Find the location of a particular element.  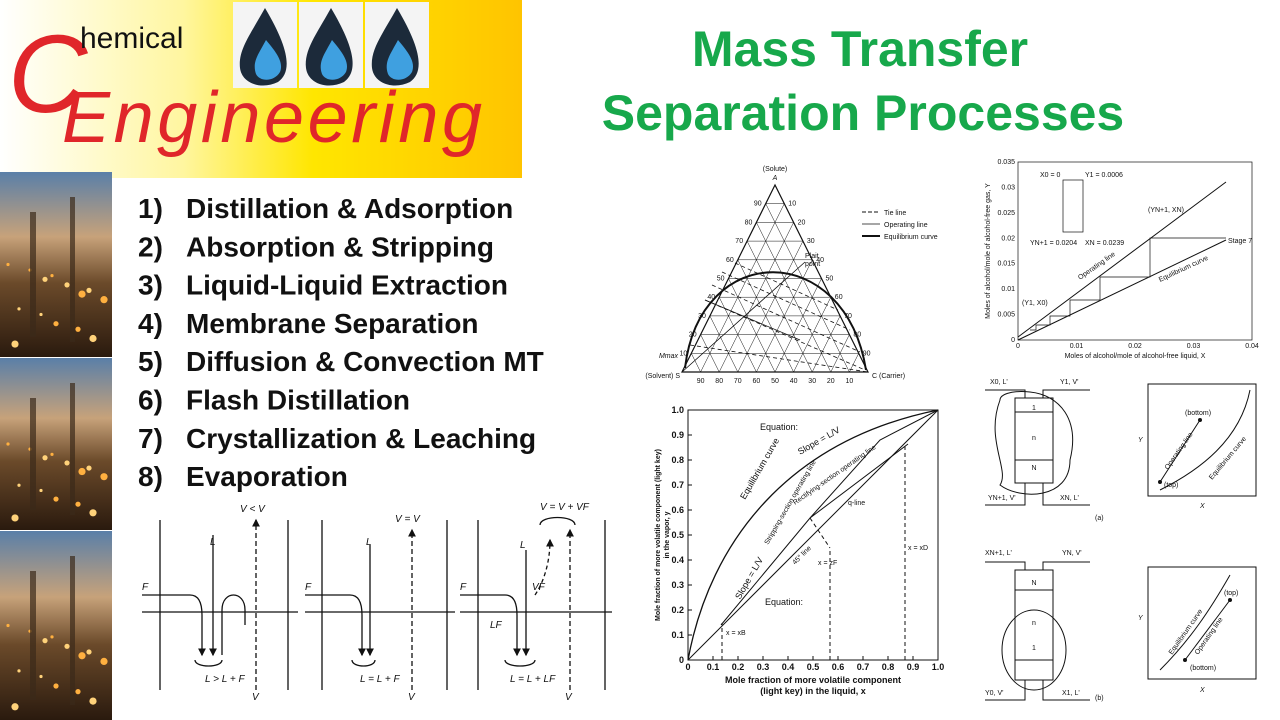

label: (bottom) is located at coordinates (1198, 413).